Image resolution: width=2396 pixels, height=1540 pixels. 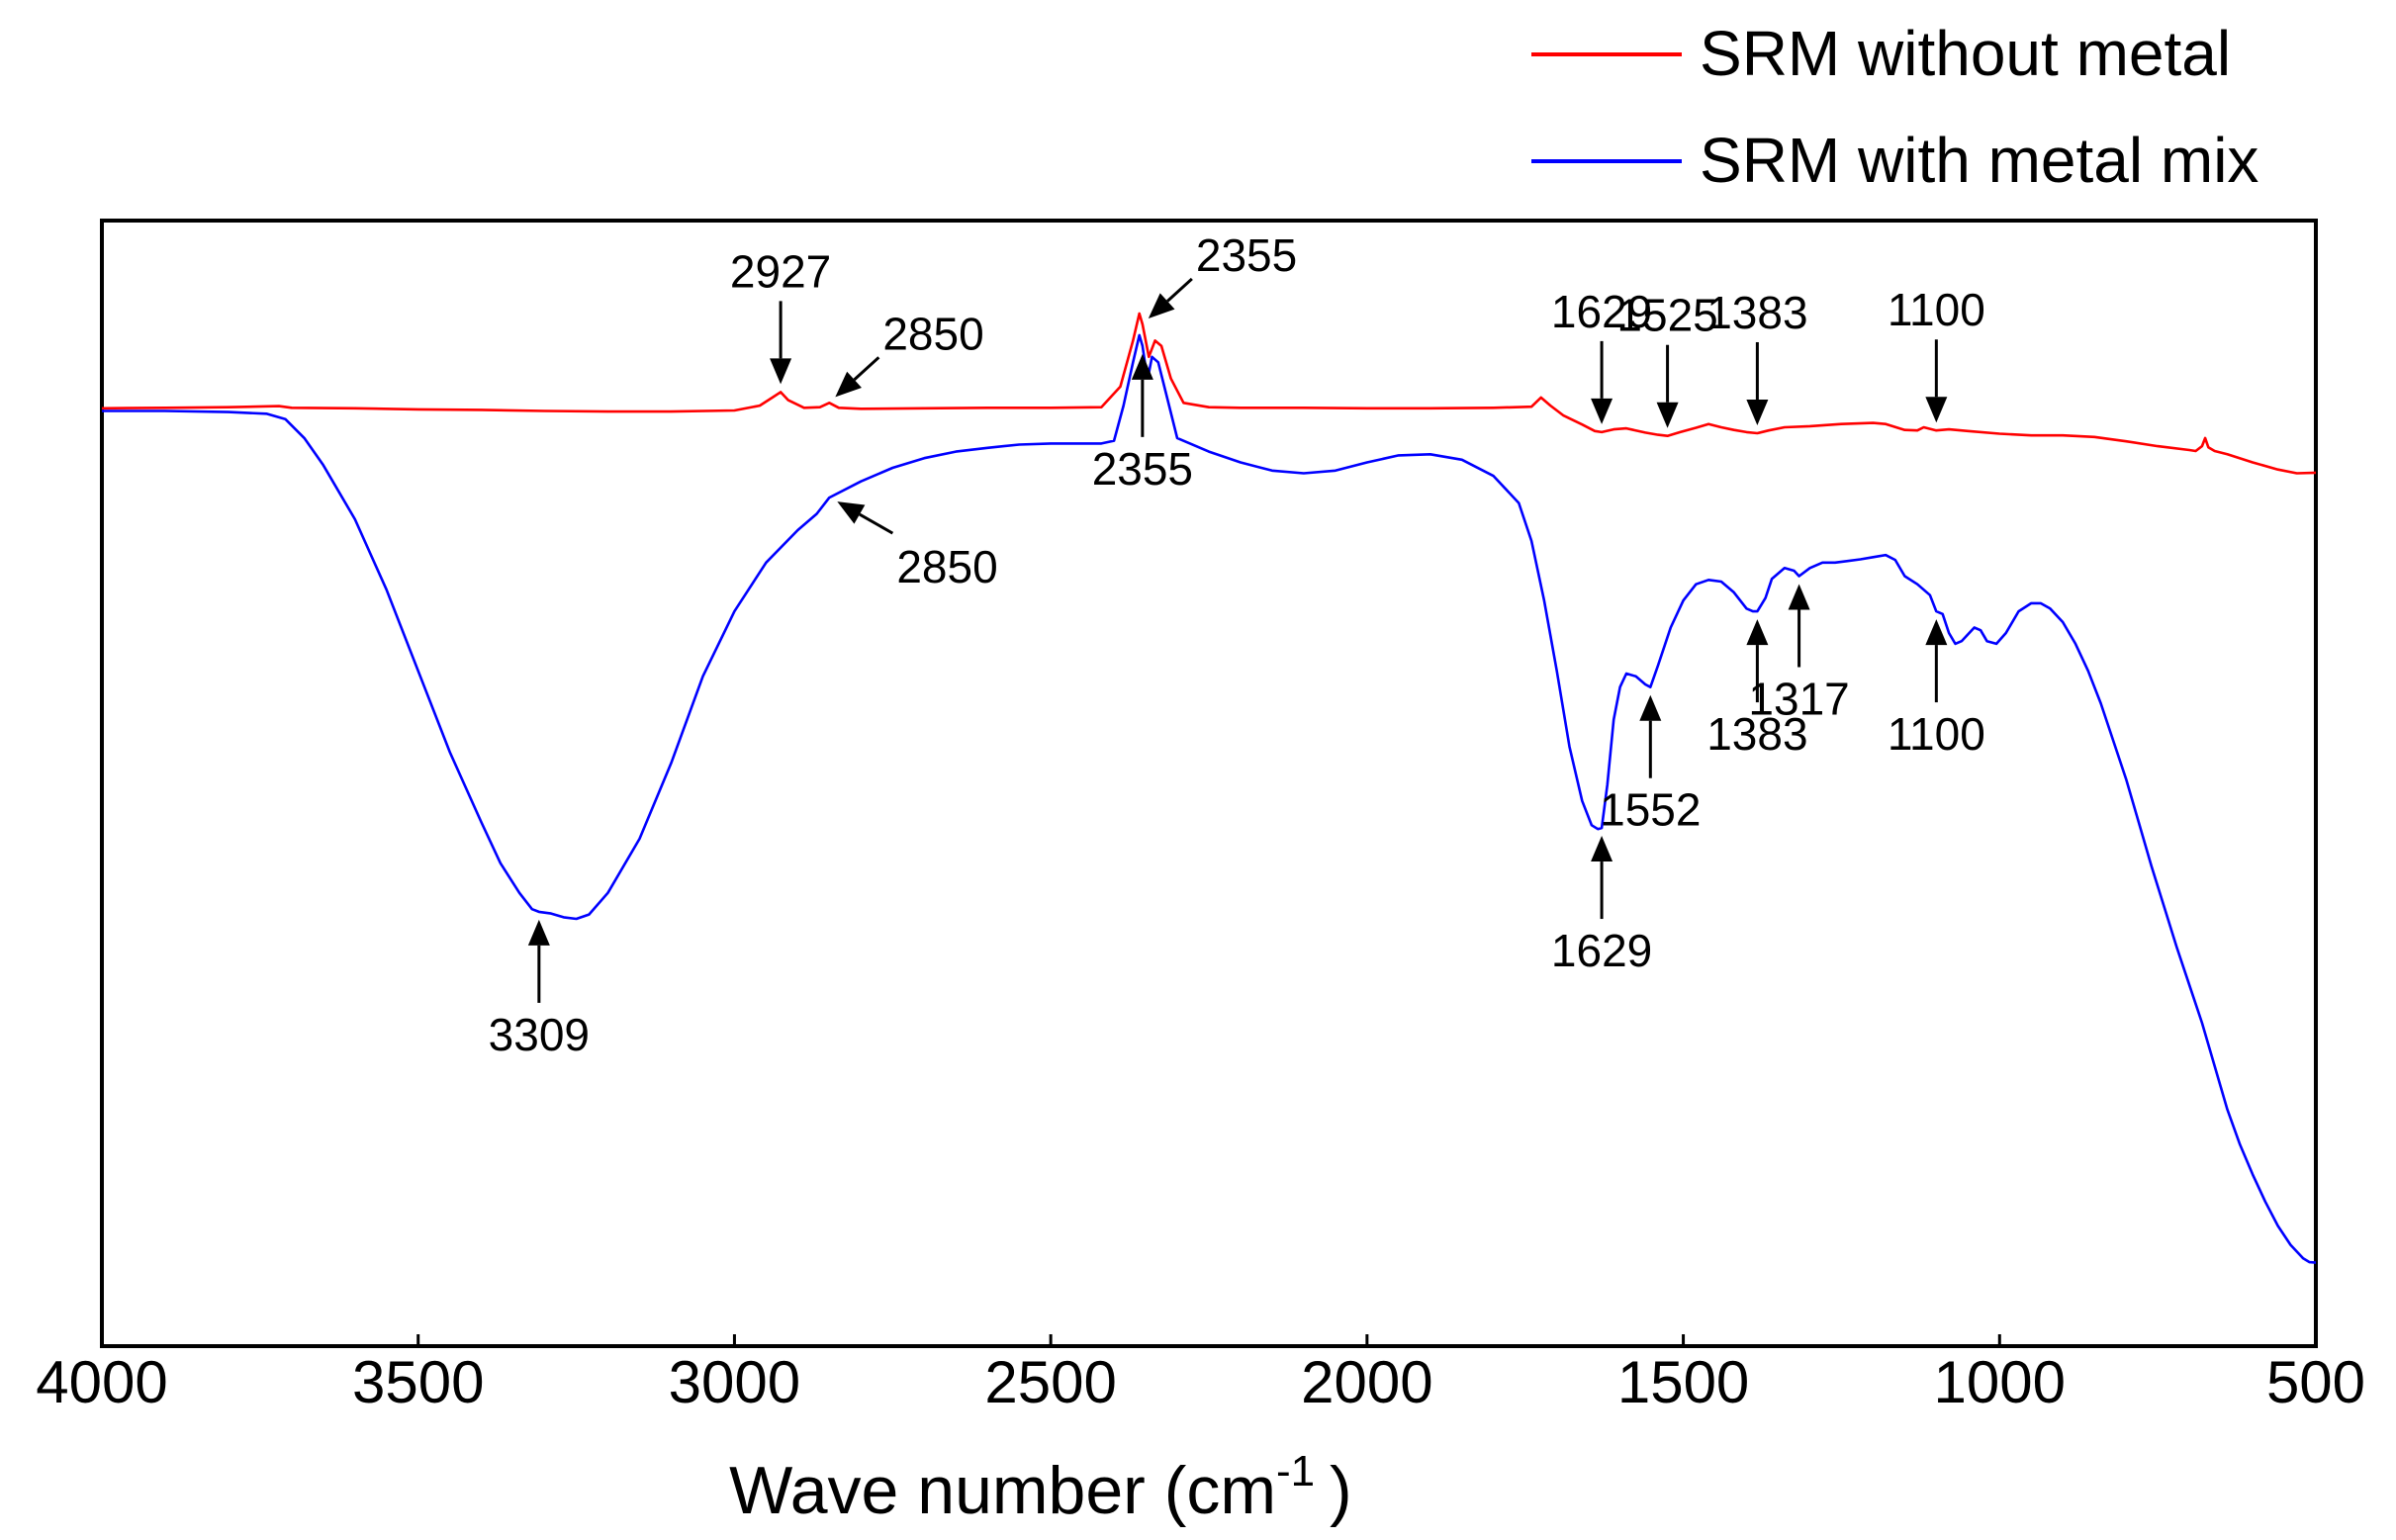 What do you see at coordinates (780, 271) in the screenshot?
I see `annotation-label: 2927` at bounding box center [780, 271].